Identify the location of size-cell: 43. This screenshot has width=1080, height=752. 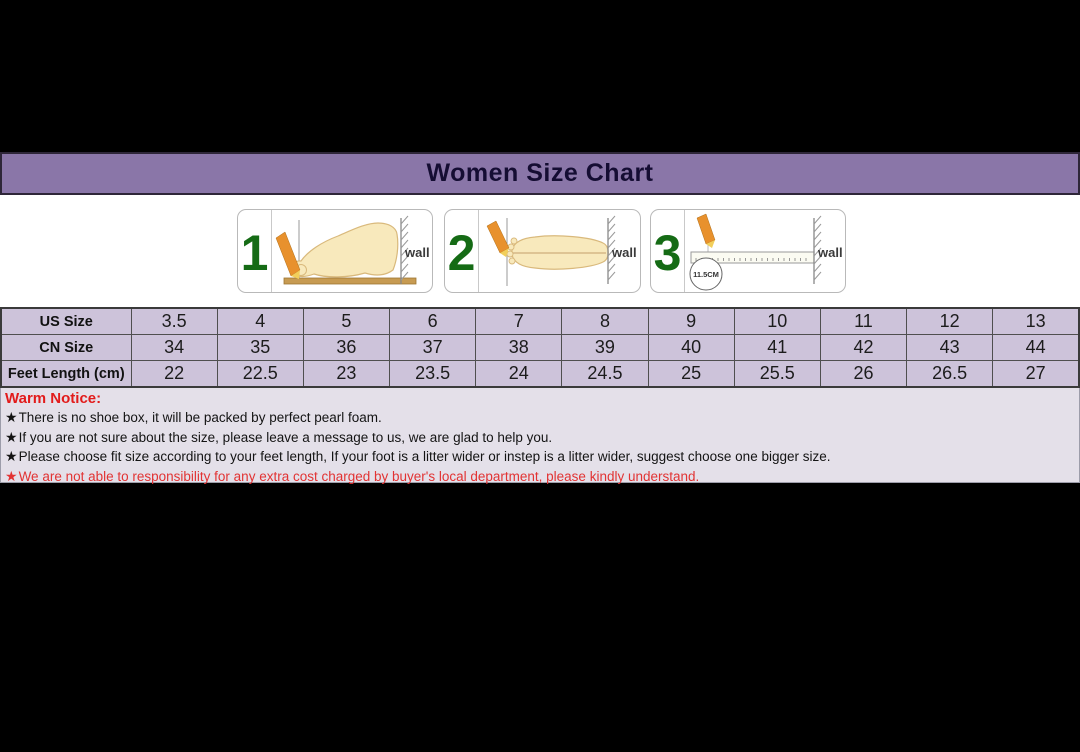
(950, 347).